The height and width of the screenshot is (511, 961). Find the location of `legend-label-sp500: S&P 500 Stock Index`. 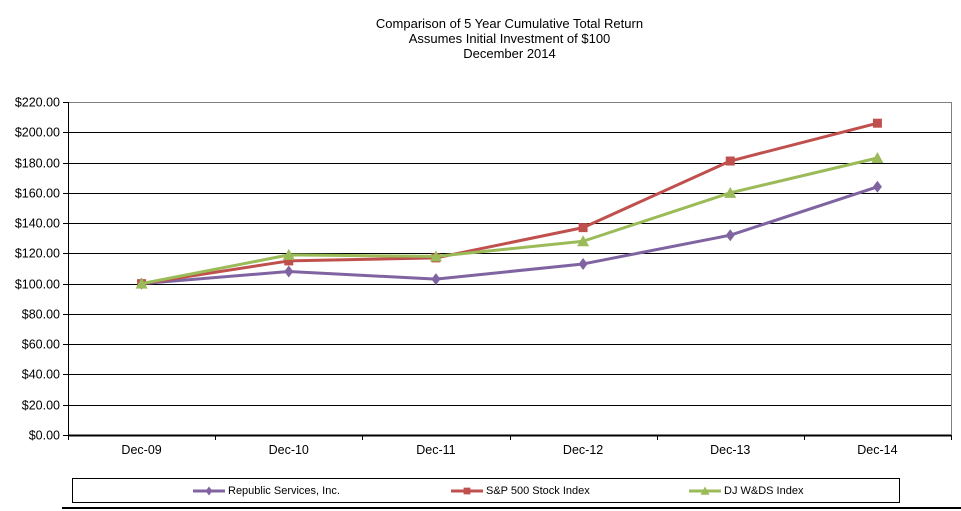

legend-label-sp500: S&P 500 Stock Index is located at coordinates (538, 491).